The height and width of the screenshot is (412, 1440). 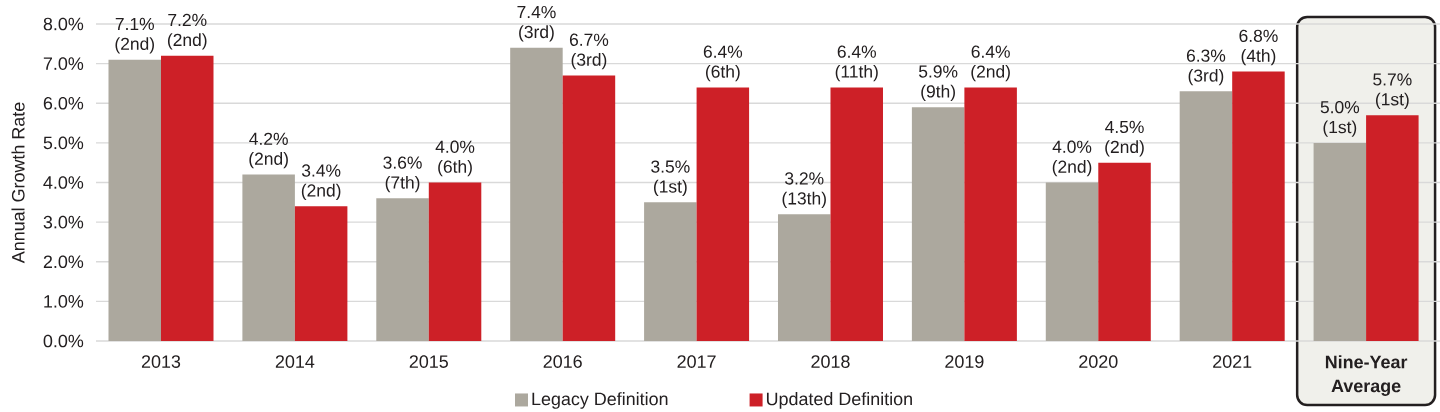 What do you see at coordinates (321, 182) in the screenshot?
I see `data-label: 3.4% (2nd)` at bounding box center [321, 182].